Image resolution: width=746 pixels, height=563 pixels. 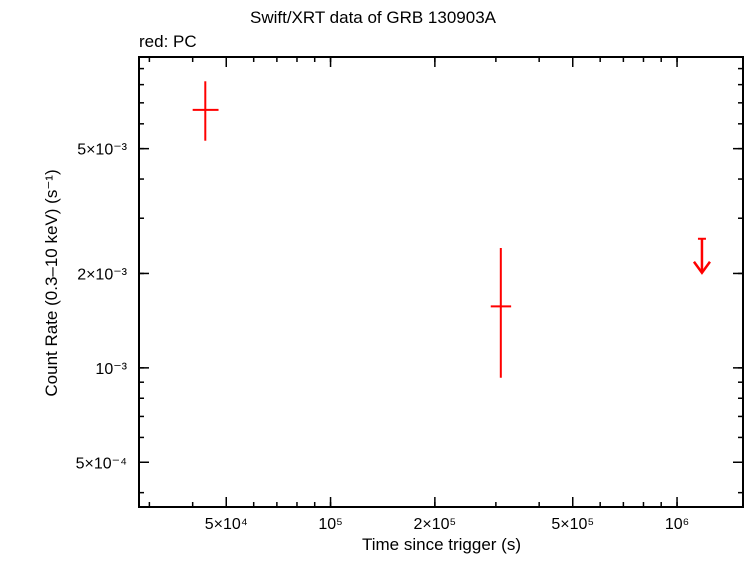 What do you see at coordinates (677, 524) in the screenshot?
I see `x-tick-label: 10⁶` at bounding box center [677, 524].